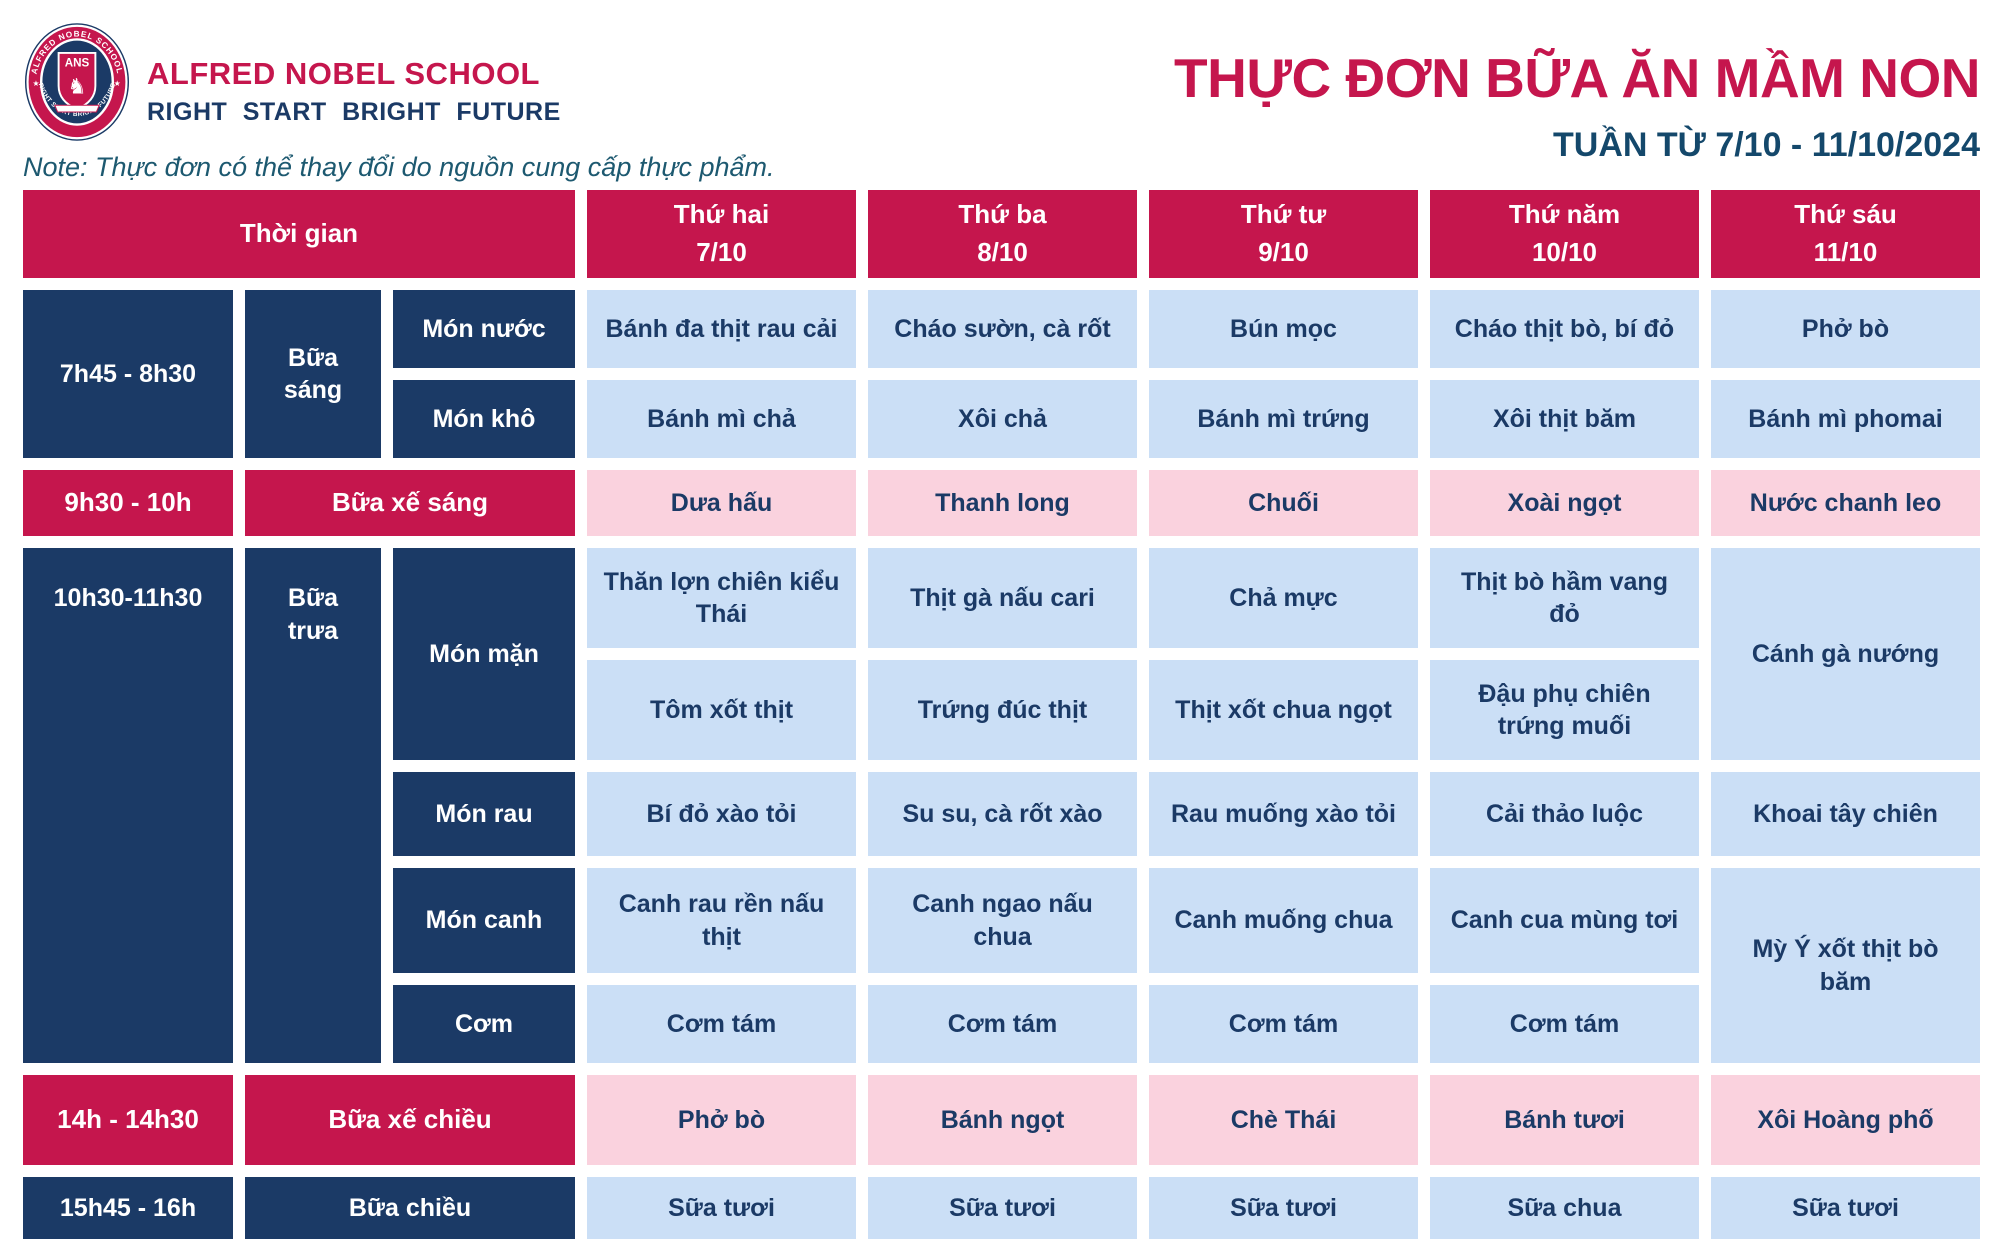 The image size is (2000, 1246). What do you see at coordinates (1564, 920) in the screenshot?
I see `menu-cell: Canh cua mùng tơi` at bounding box center [1564, 920].